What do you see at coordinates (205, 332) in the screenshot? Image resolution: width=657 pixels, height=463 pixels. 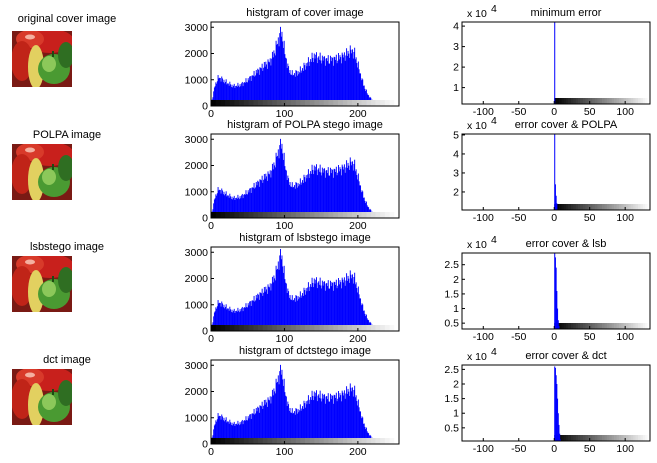 I see `y-tick-label: 0` at bounding box center [205, 332].